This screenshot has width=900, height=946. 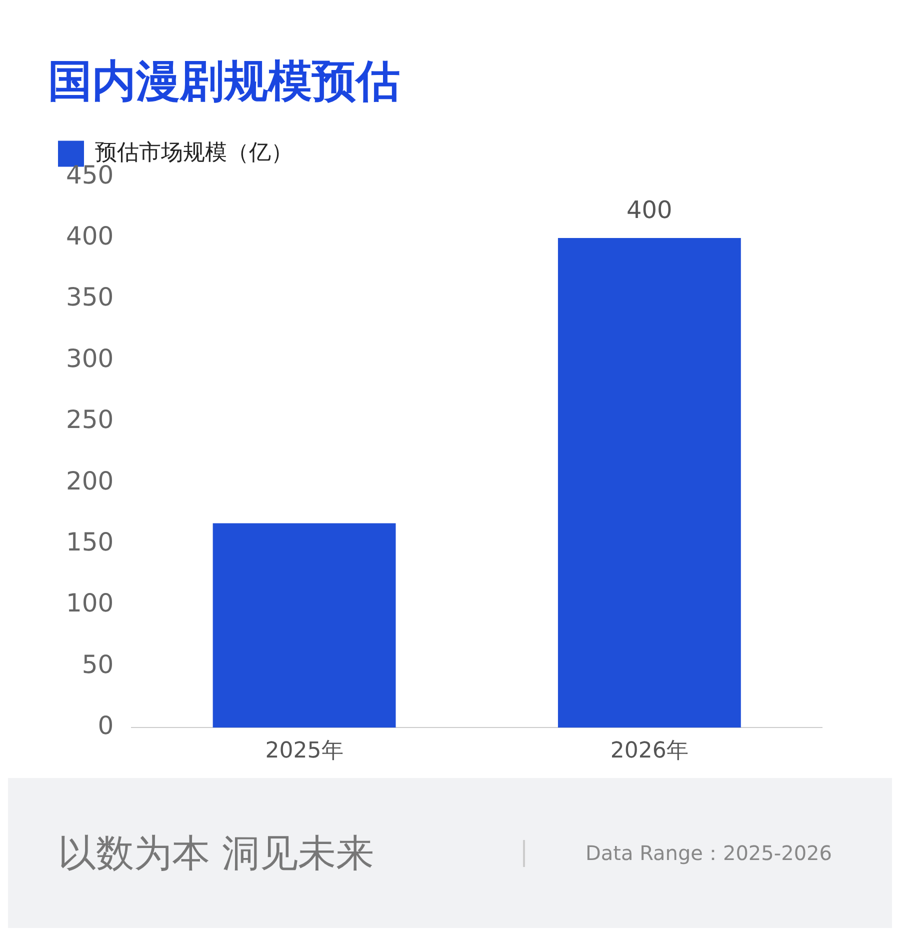 What do you see at coordinates (90, 481) in the screenshot?
I see `y-tick-label: 200` at bounding box center [90, 481].